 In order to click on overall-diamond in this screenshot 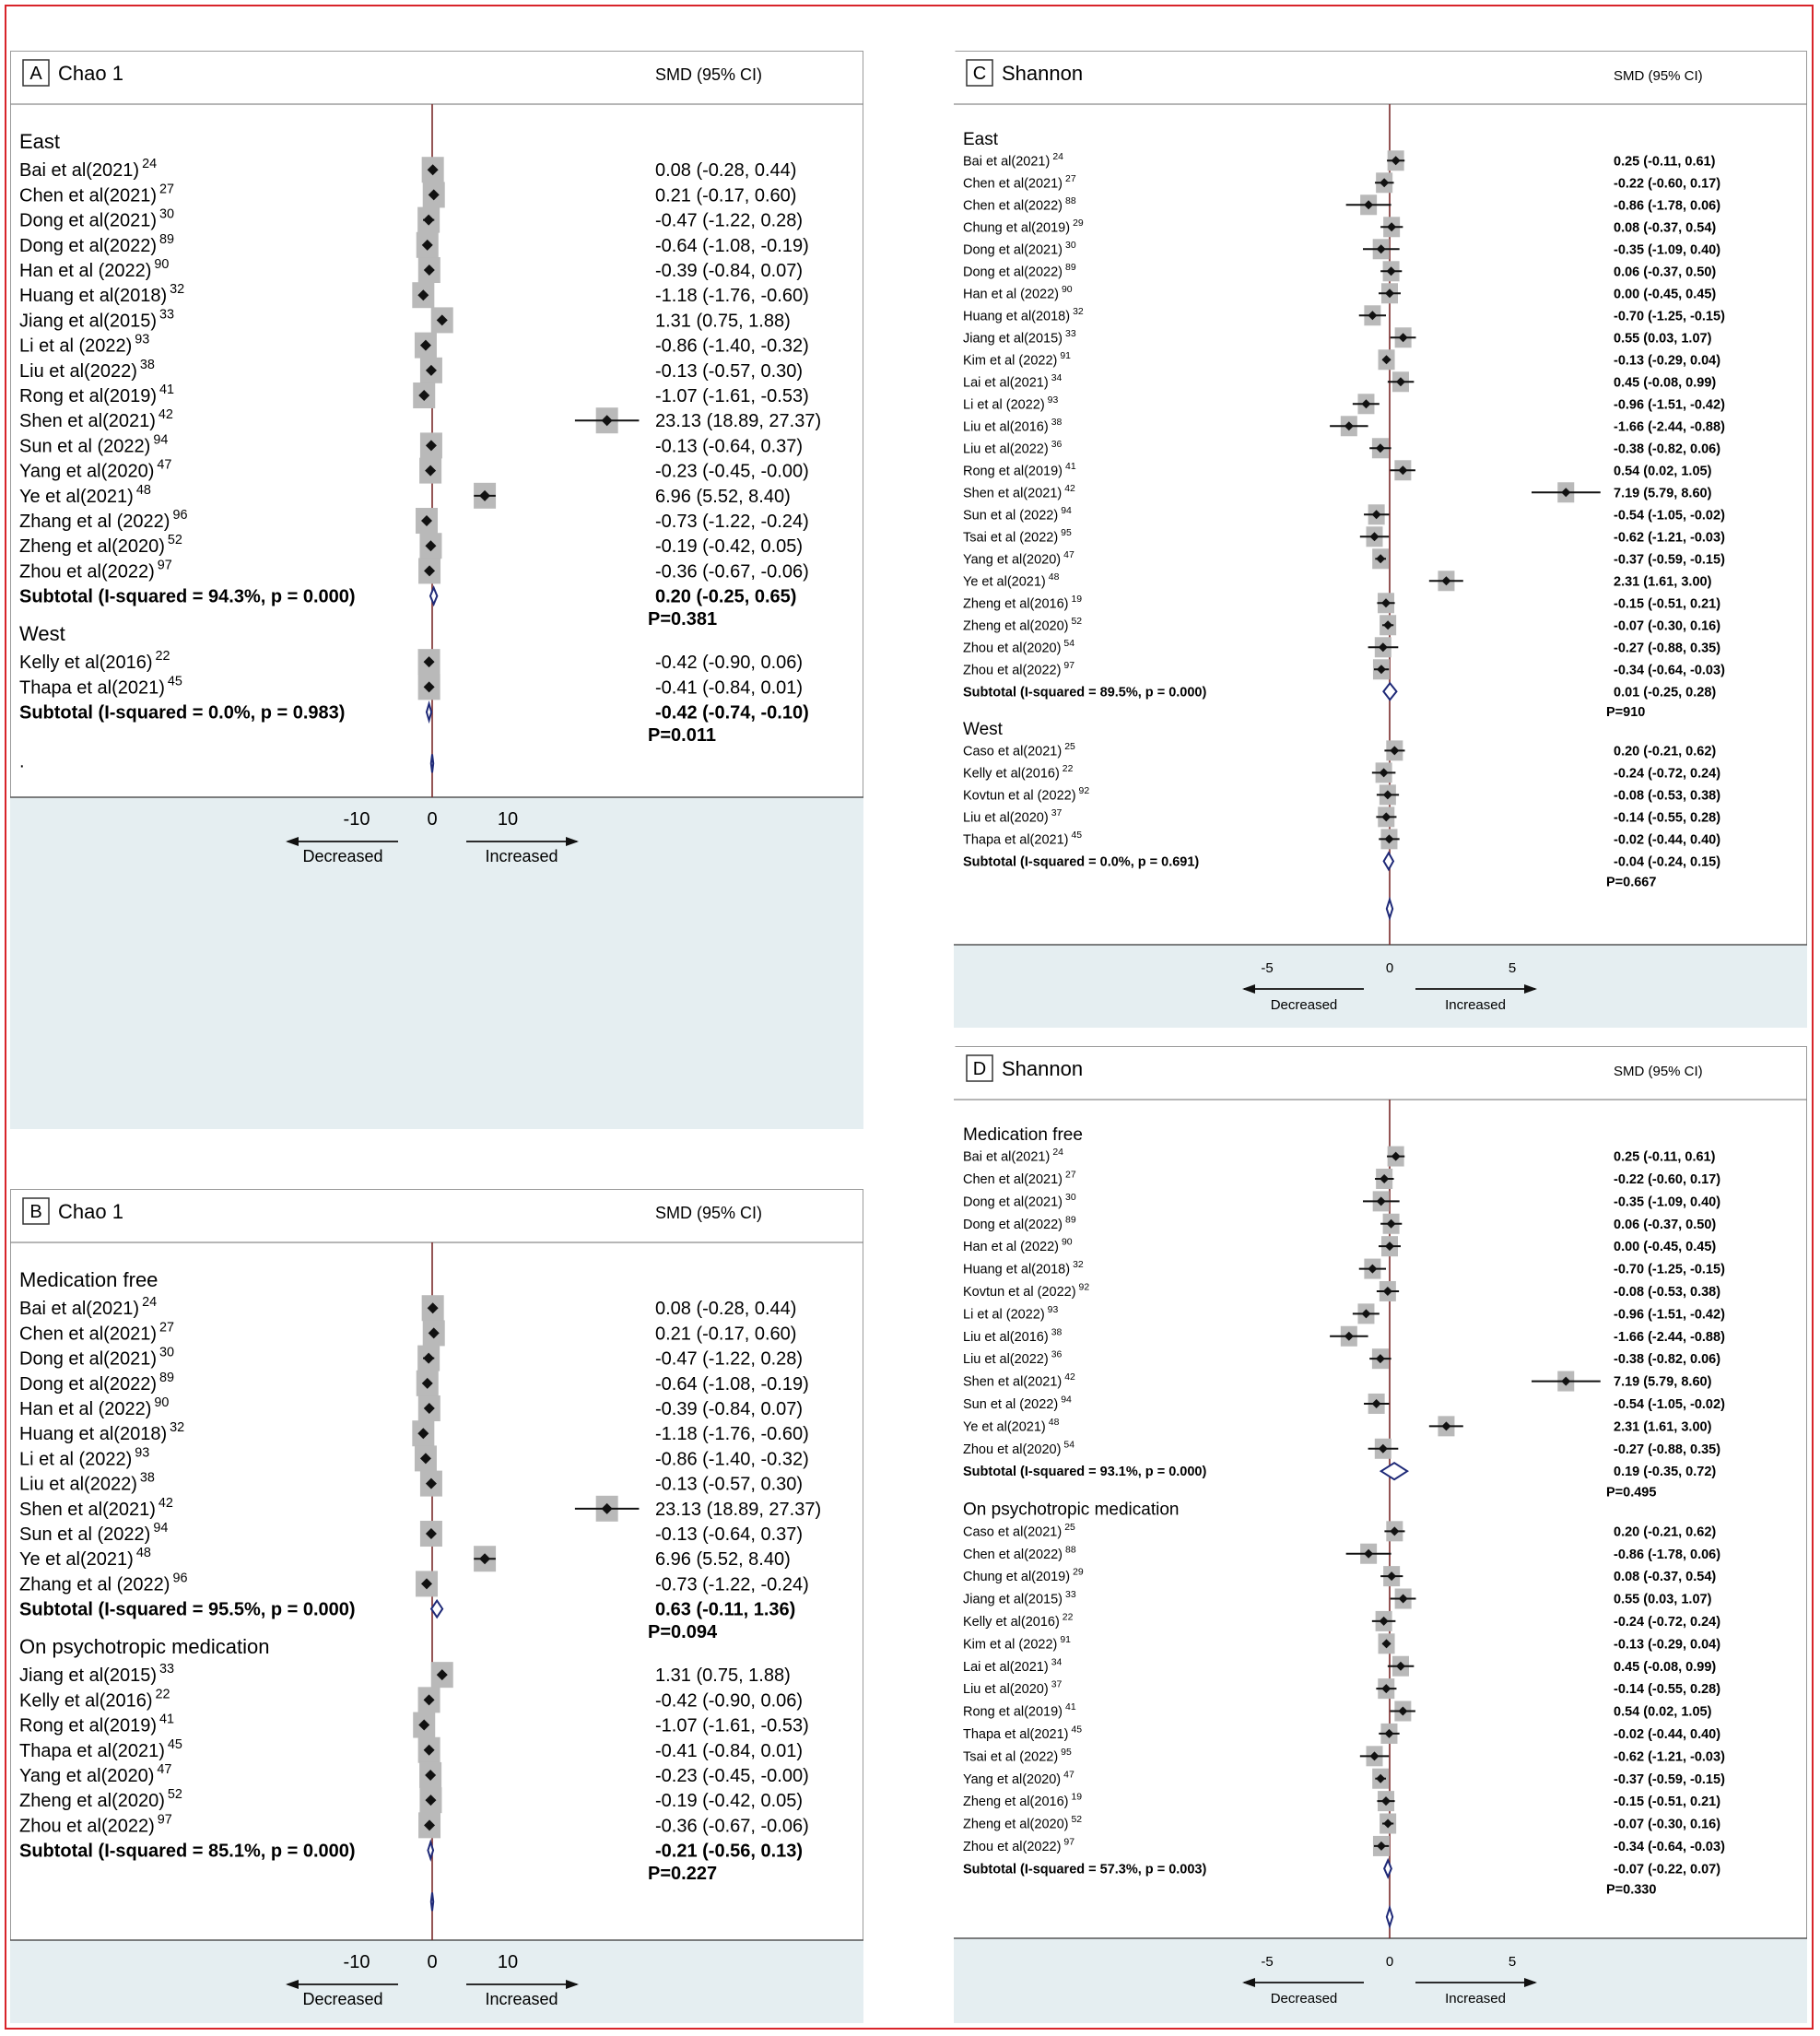, I will do `click(1389, 1917)`.